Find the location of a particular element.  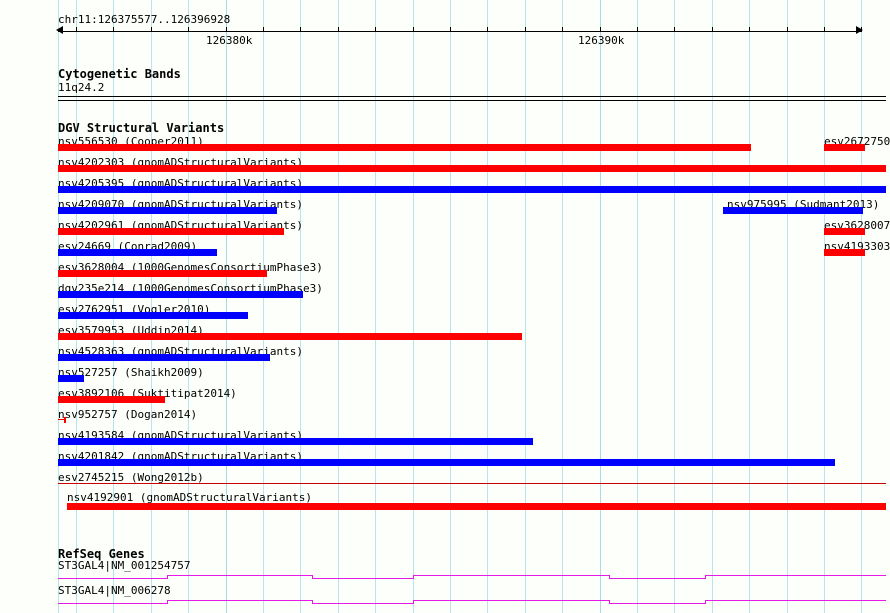

variant-label: nsv4193584 (gnomADStructuralVariants) is located at coordinates (181, 435).